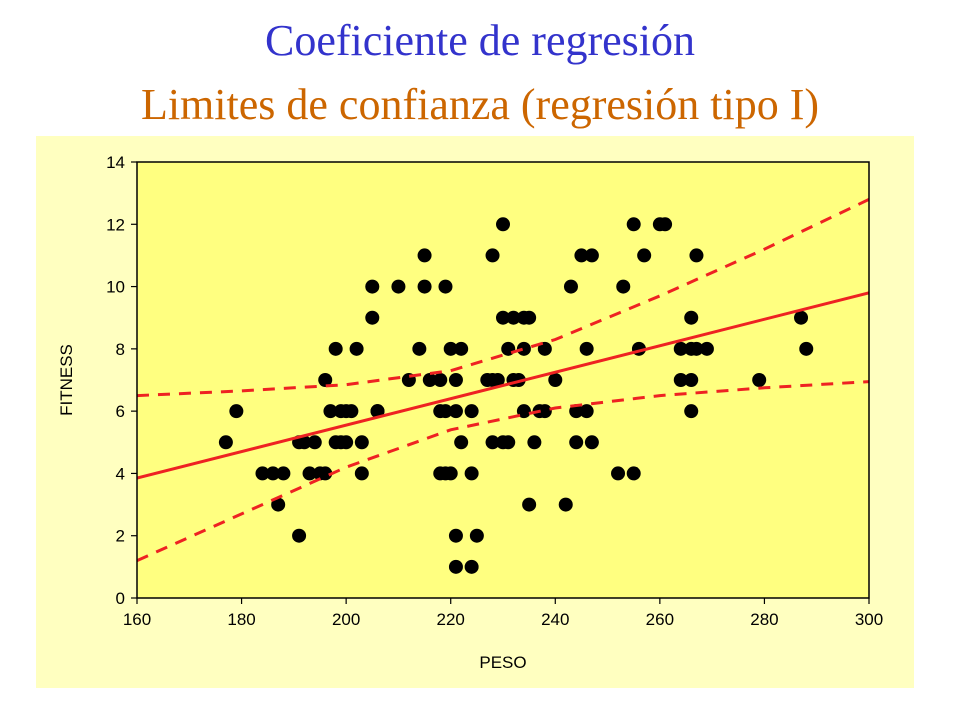  I want to click on x-tick-label: 240, so click(555, 619).